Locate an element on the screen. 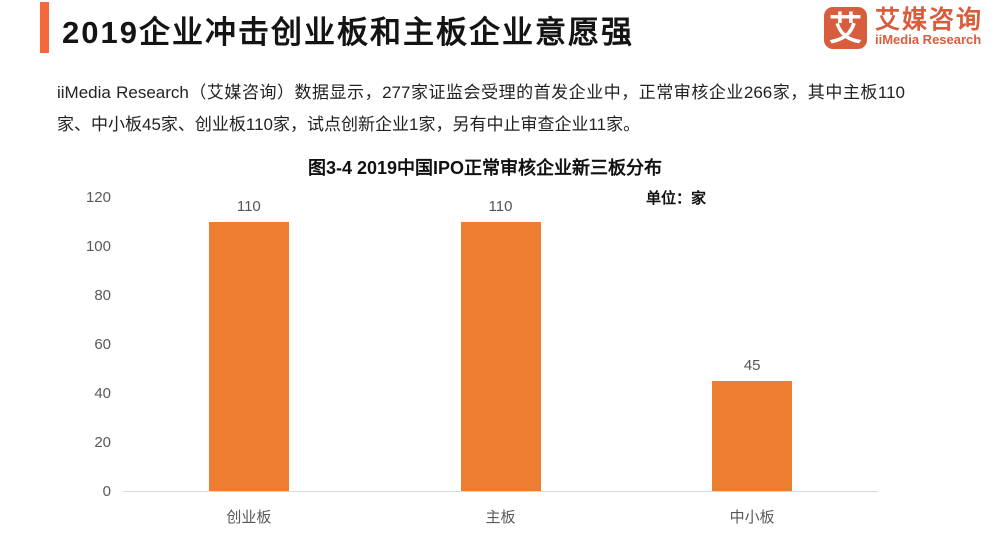 Image resolution: width=1000 pixels, height=541 pixels. iimedia-logo: 艾 艾媒咨询 iiMedia Research is located at coordinates (903, 28).